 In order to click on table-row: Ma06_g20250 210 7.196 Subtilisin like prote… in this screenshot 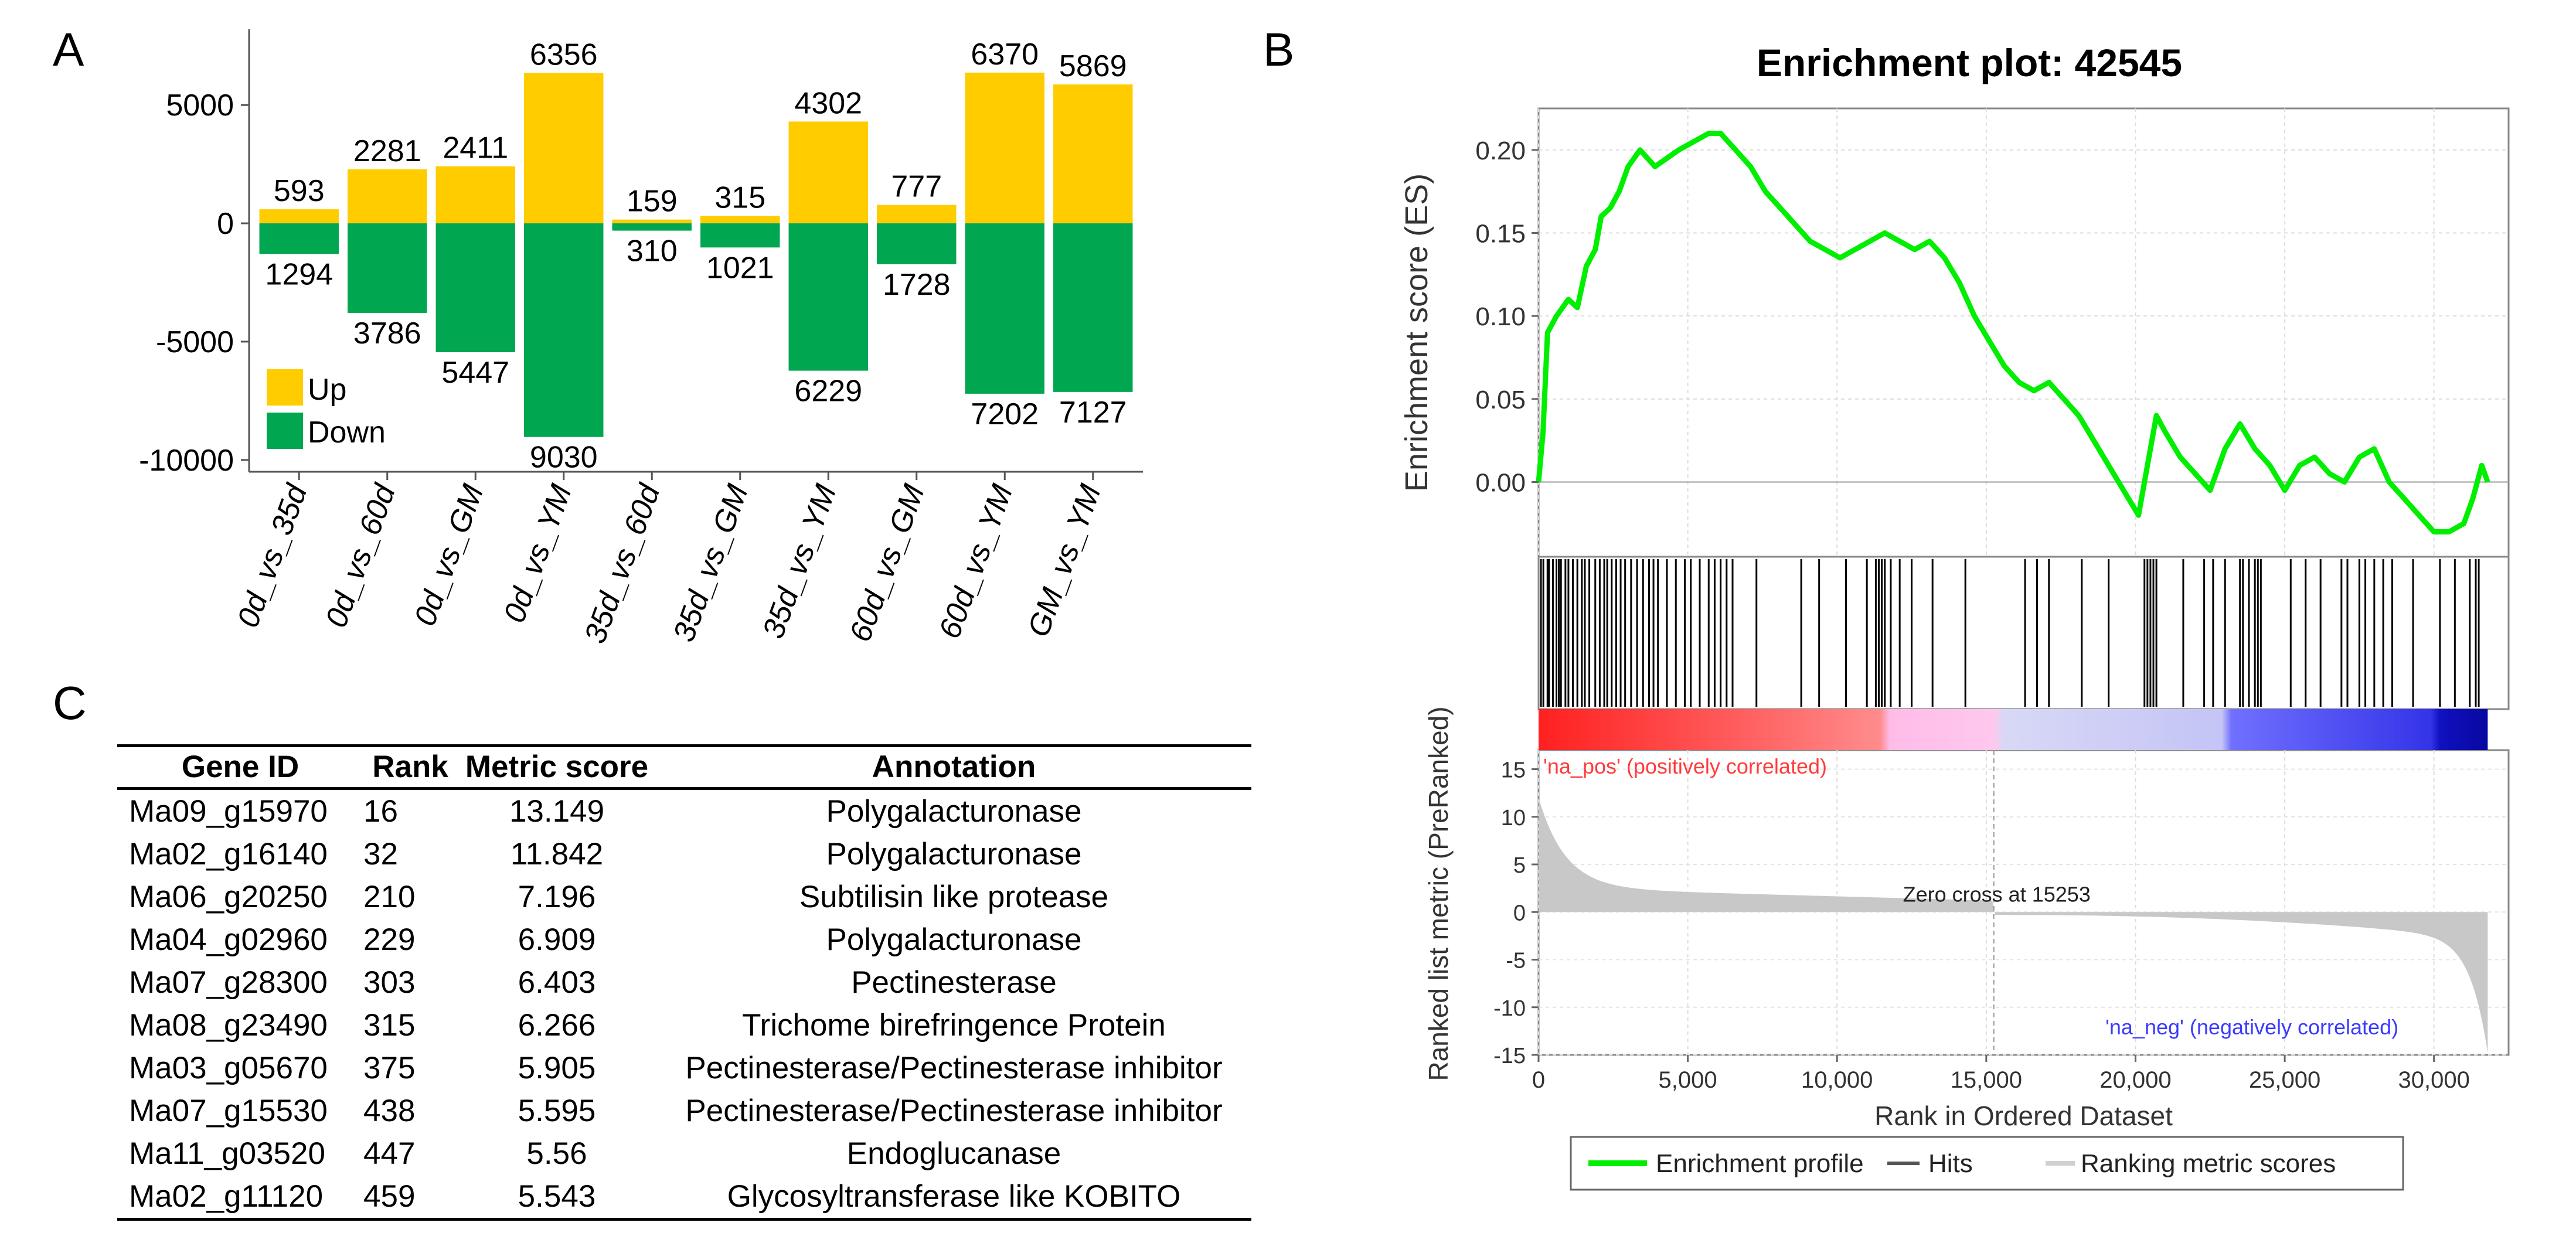, I will do `click(684, 897)`.